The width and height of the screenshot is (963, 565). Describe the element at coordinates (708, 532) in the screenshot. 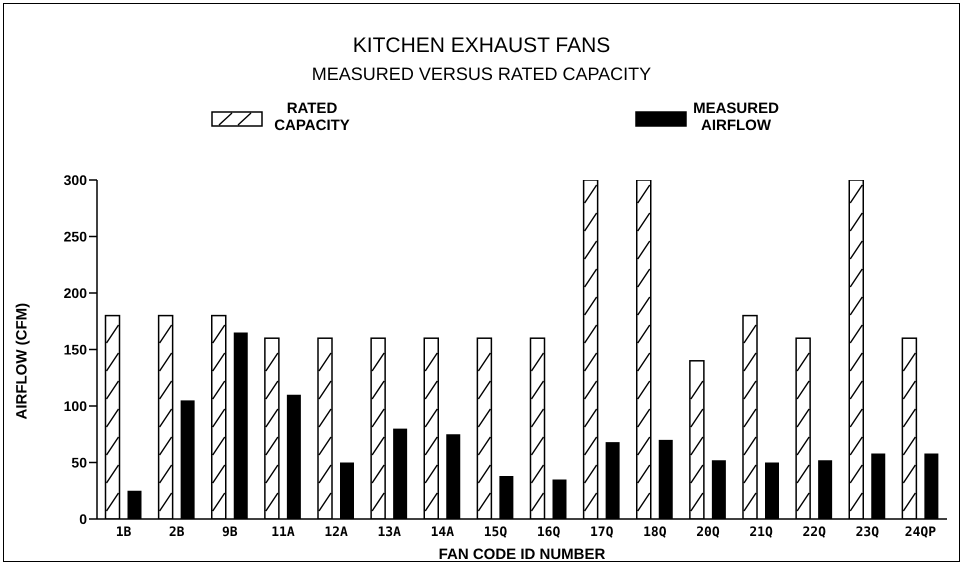

I see `x-tick-label: 20Q` at that location.